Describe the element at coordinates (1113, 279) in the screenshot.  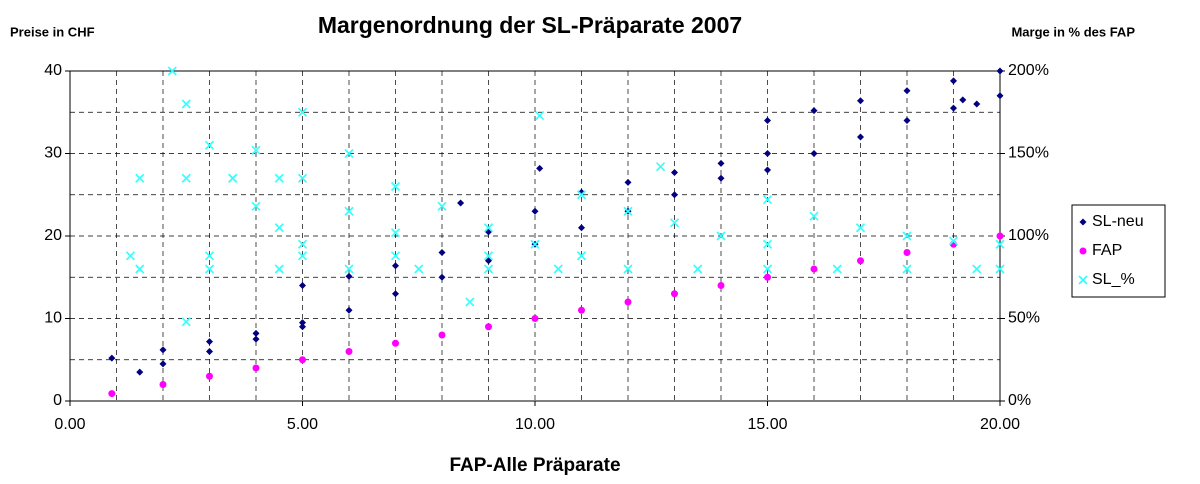
I see `legend-label: SL_%` at that location.